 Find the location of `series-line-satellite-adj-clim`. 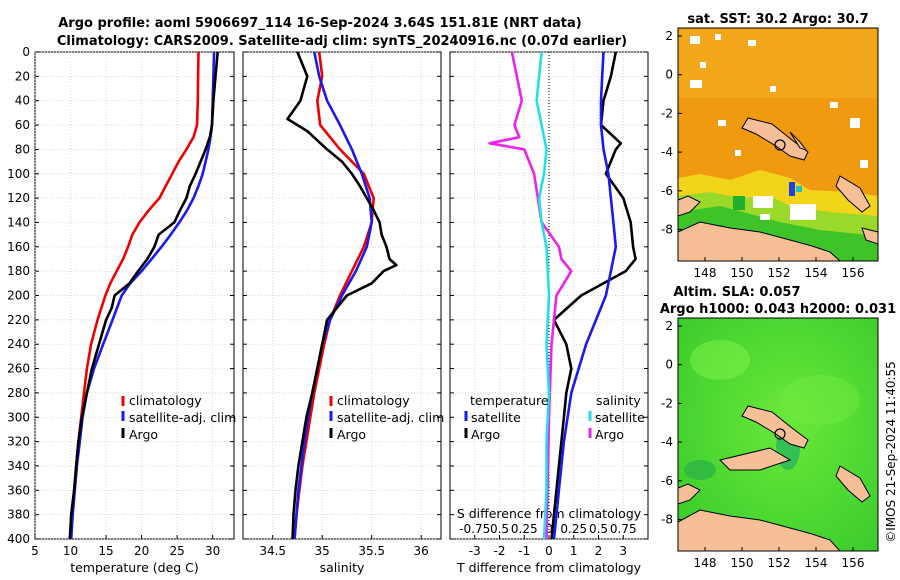

series-line-satellite-adj-clim is located at coordinates (333, 295).